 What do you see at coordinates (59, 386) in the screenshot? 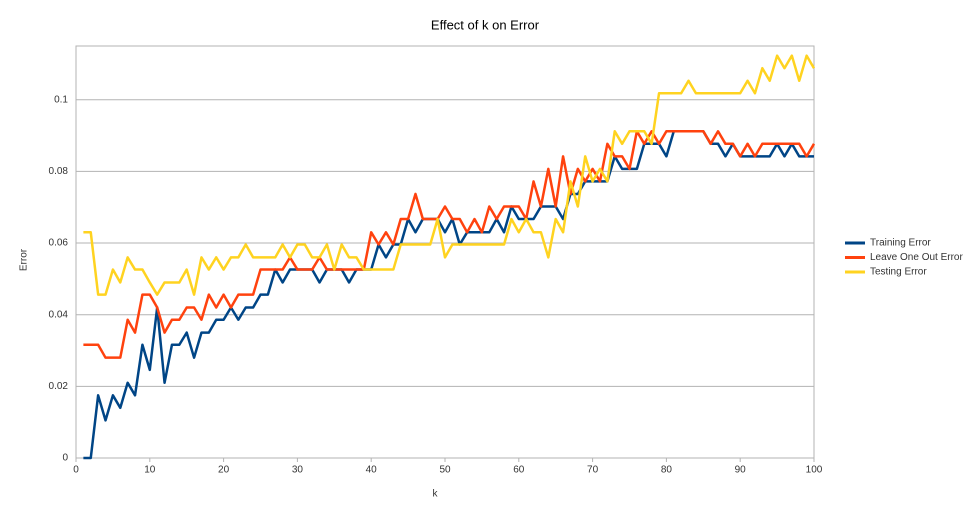
I see `y-tick-label: 0.02` at bounding box center [59, 386].